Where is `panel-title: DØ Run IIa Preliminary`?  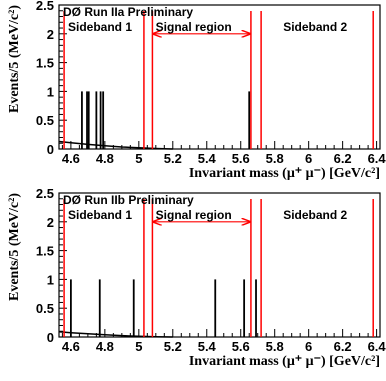
panel-title: DØ Run IIa Preliminary is located at coordinates (128, 12).